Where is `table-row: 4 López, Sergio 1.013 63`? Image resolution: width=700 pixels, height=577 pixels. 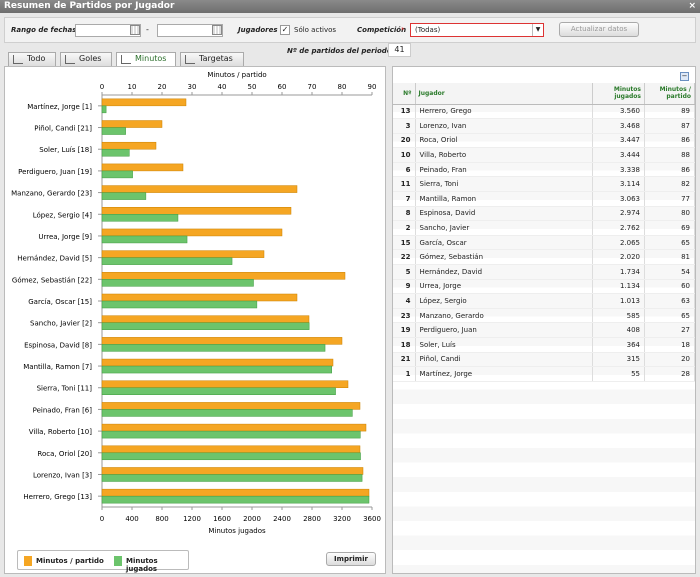
table-row: 4 López, Sergio 1.013 63 is located at coordinates (544, 301).